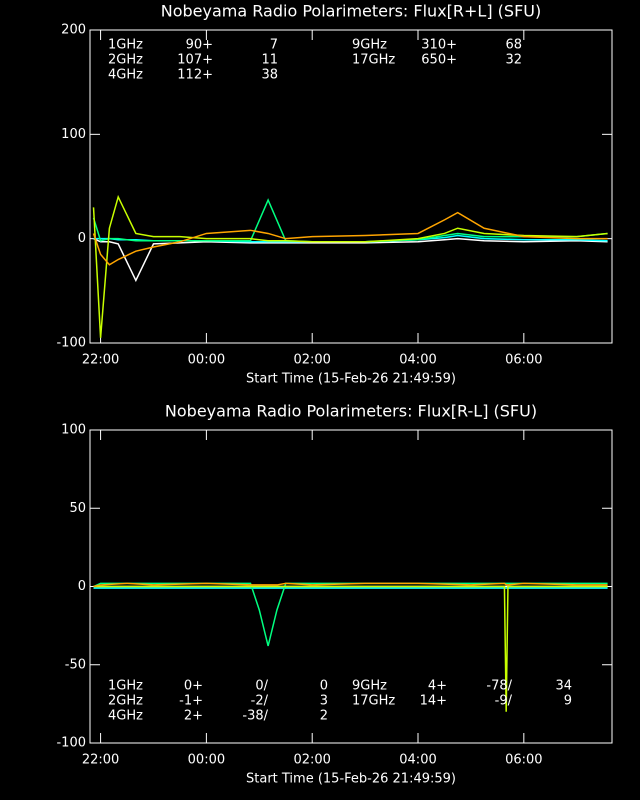  I want to click on legend-value: 2+, so click(193, 716).